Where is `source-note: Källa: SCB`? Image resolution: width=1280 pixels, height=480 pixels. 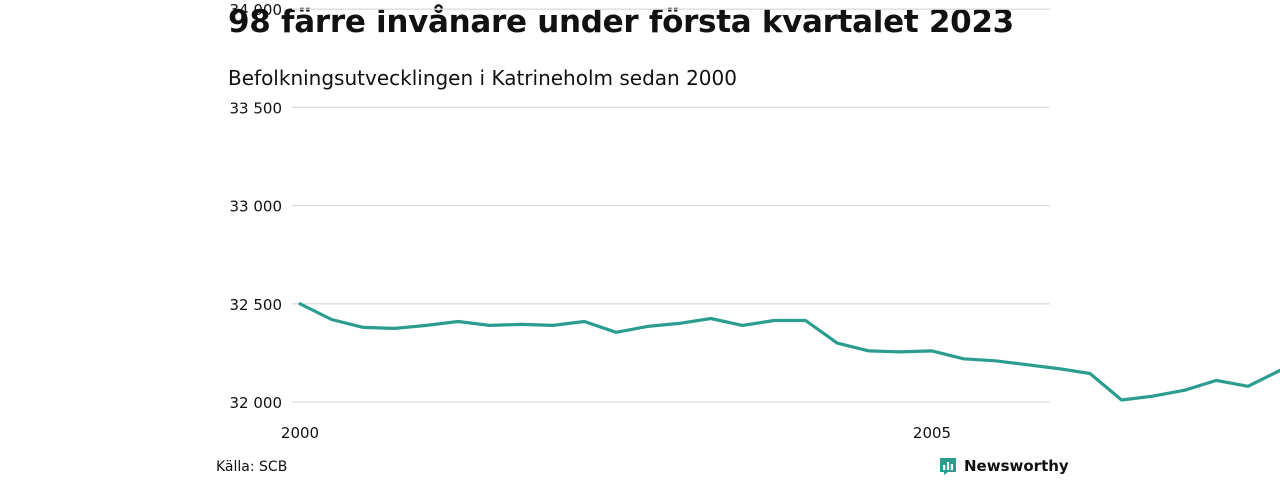 source-note: Källa: SCB is located at coordinates (252, 467).